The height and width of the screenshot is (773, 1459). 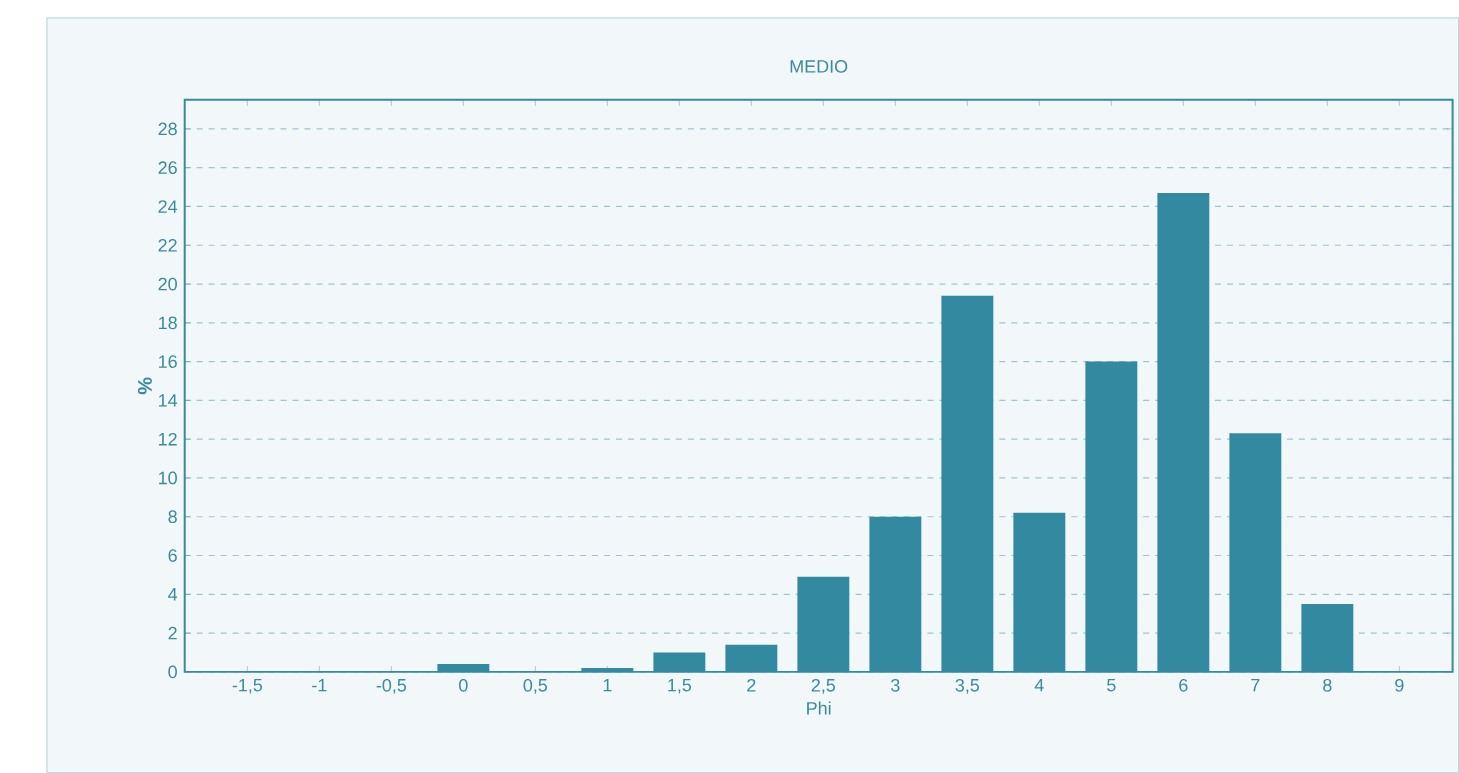 I want to click on x-tick-label: -1,5, so click(x=247, y=686).